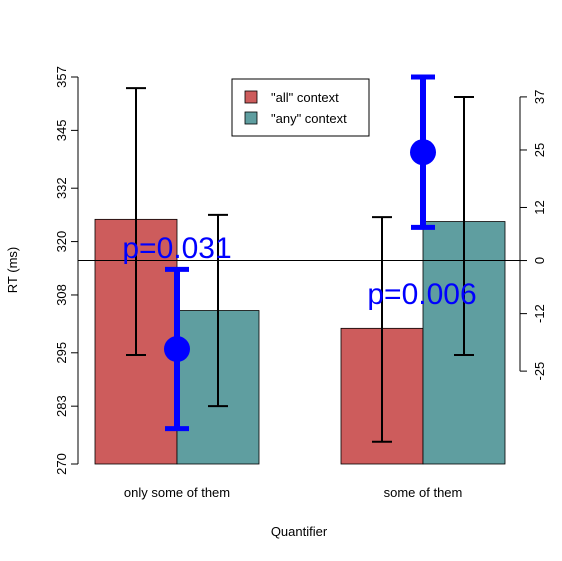 Image resolution: width=562 pixels, height=561 pixels. Describe the element at coordinates (305, 97) in the screenshot. I see `legend-label-all: "all" context` at that location.